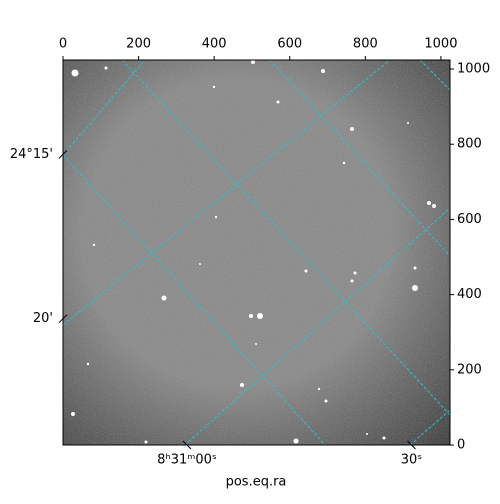 This screenshot has height=504, width=500. Describe the element at coordinates (469, 219) in the screenshot. I see `y-tick-label: 600` at that location.